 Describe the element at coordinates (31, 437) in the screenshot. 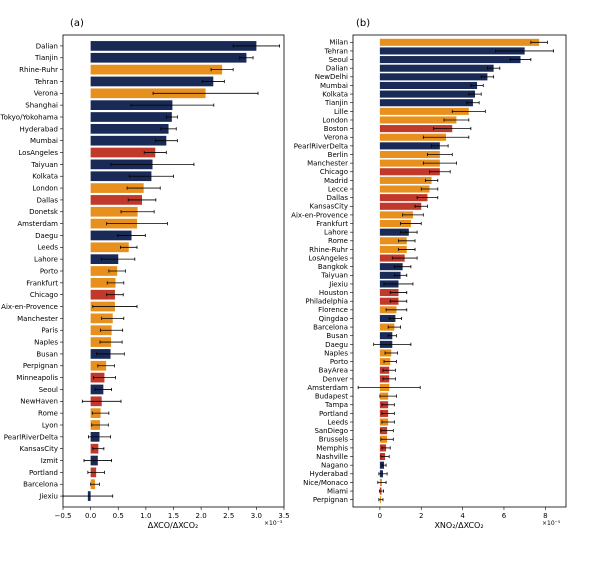

I see `panel-a-category-label: PearlRiverDelta` at that location.